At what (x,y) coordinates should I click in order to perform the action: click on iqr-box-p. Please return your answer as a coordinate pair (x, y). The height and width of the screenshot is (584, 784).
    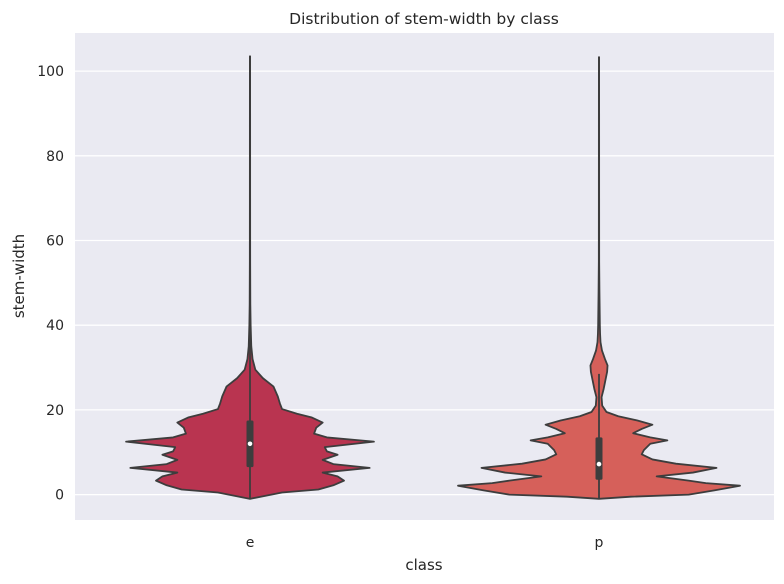
    Looking at the image, I should click on (599, 458).